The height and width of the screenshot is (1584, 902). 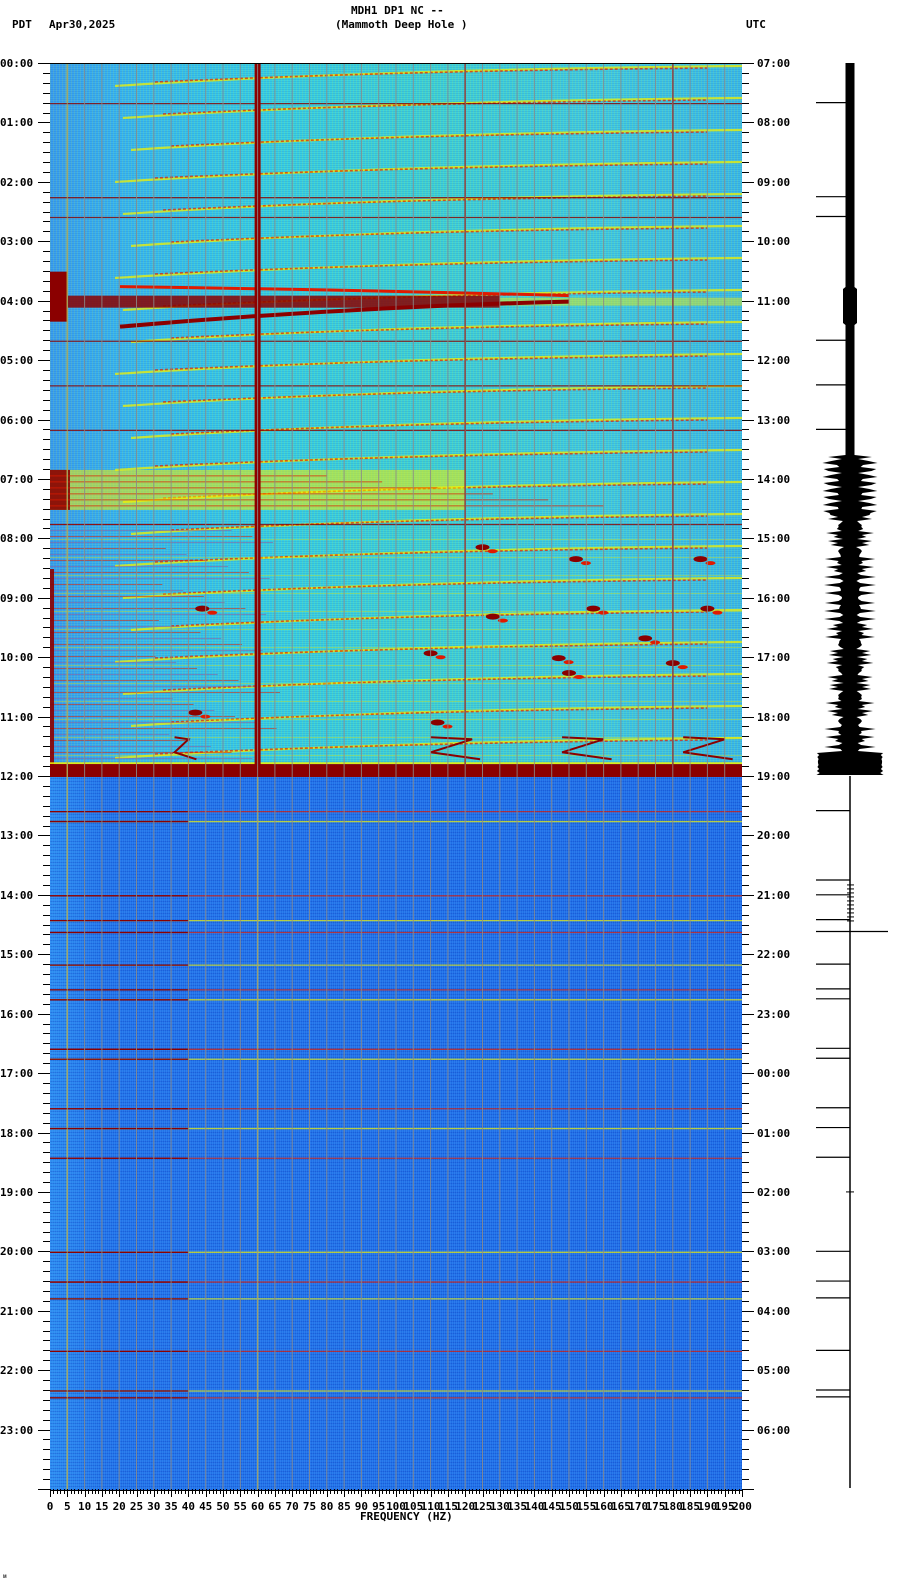 What do you see at coordinates (465, 1506) in the screenshot?
I see `freq-label: 120` at bounding box center [465, 1506].